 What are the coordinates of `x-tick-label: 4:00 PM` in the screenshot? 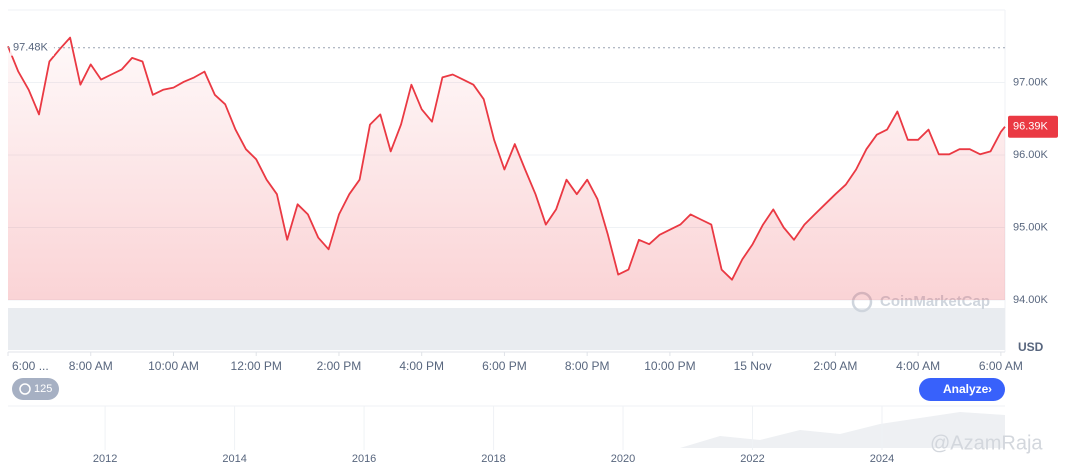 It's located at (421, 366).